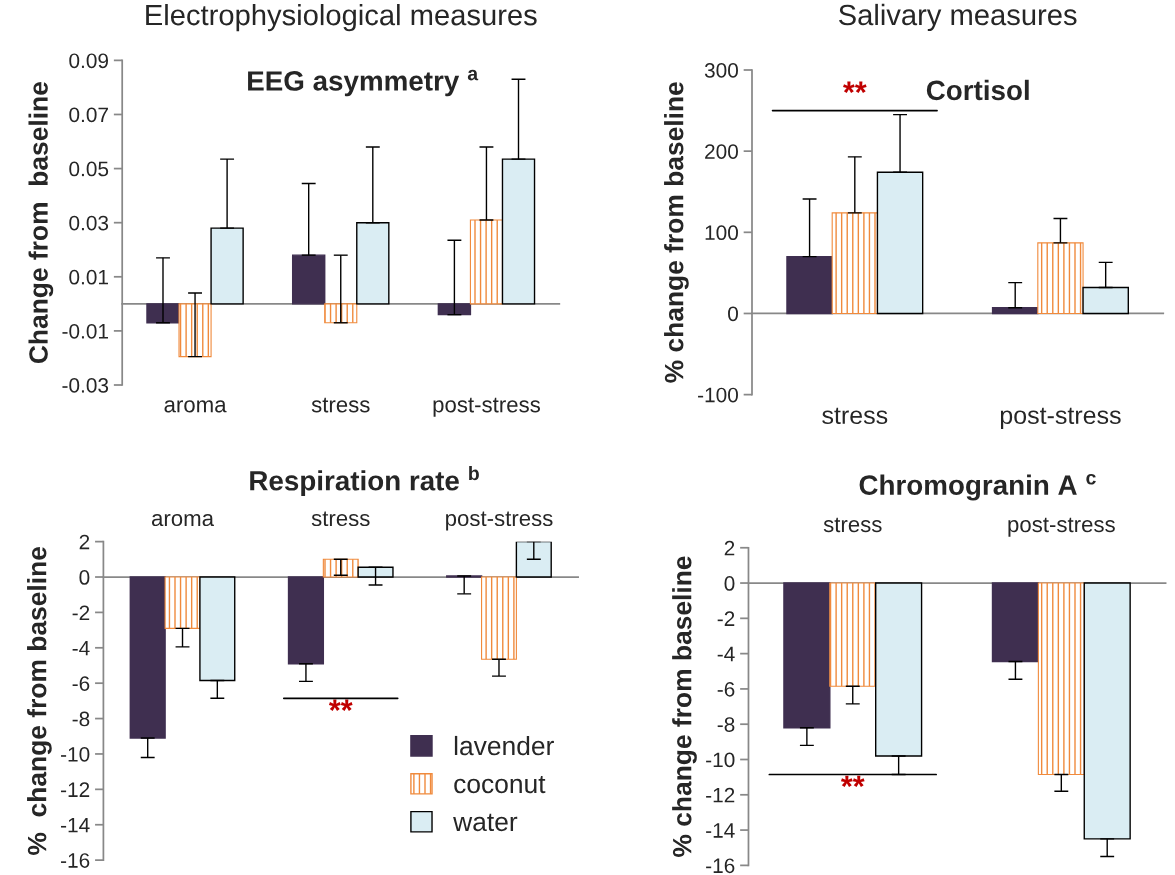 This screenshot has height=875, width=1175. I want to click on y-tick-label: 200, so click(721, 151).